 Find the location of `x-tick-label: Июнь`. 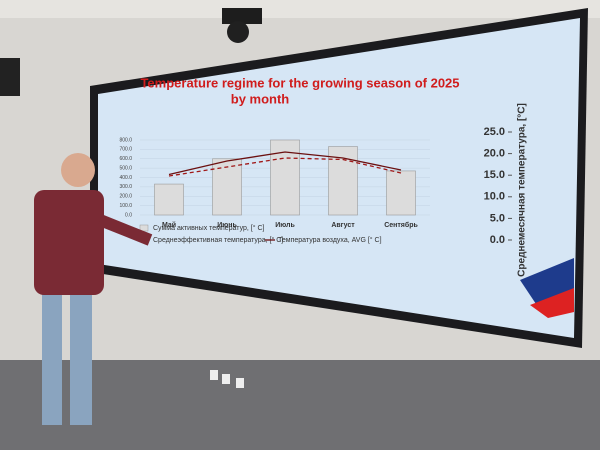

x-tick-label: Июнь is located at coordinates (227, 225).